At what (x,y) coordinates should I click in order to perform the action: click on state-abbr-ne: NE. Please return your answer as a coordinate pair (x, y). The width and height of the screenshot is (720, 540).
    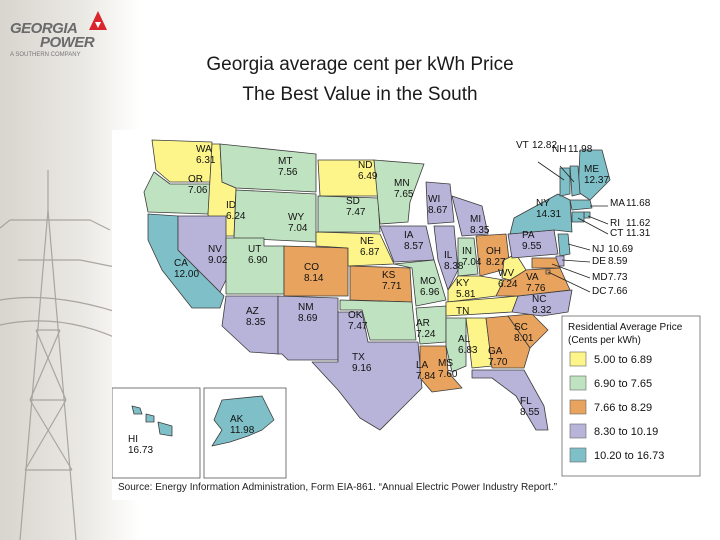
    Looking at the image, I should click on (367, 241).